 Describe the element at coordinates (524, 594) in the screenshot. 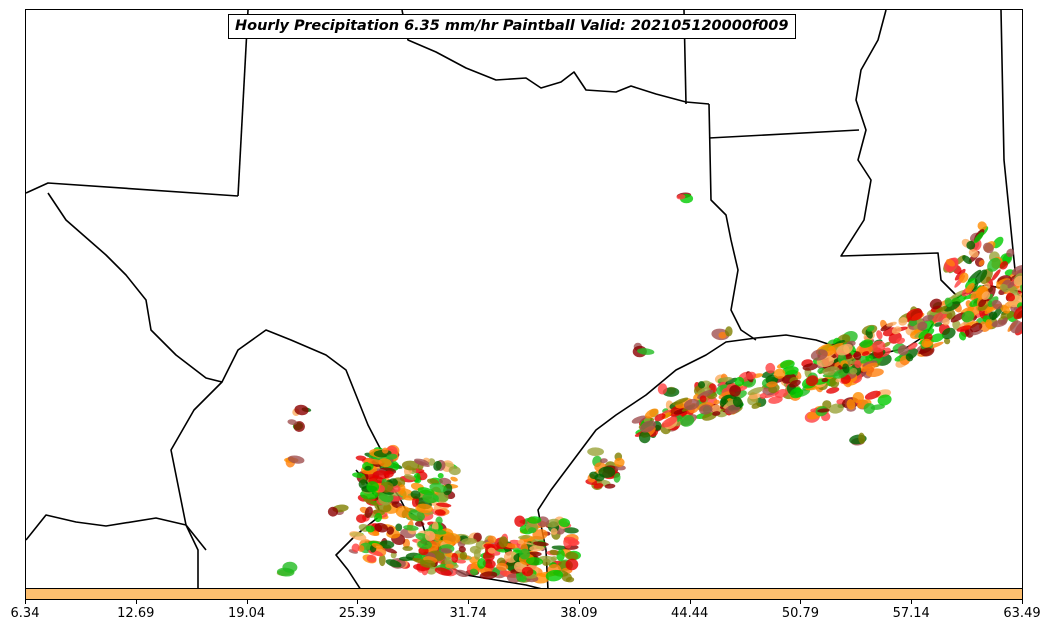

I see `colorbar` at that location.